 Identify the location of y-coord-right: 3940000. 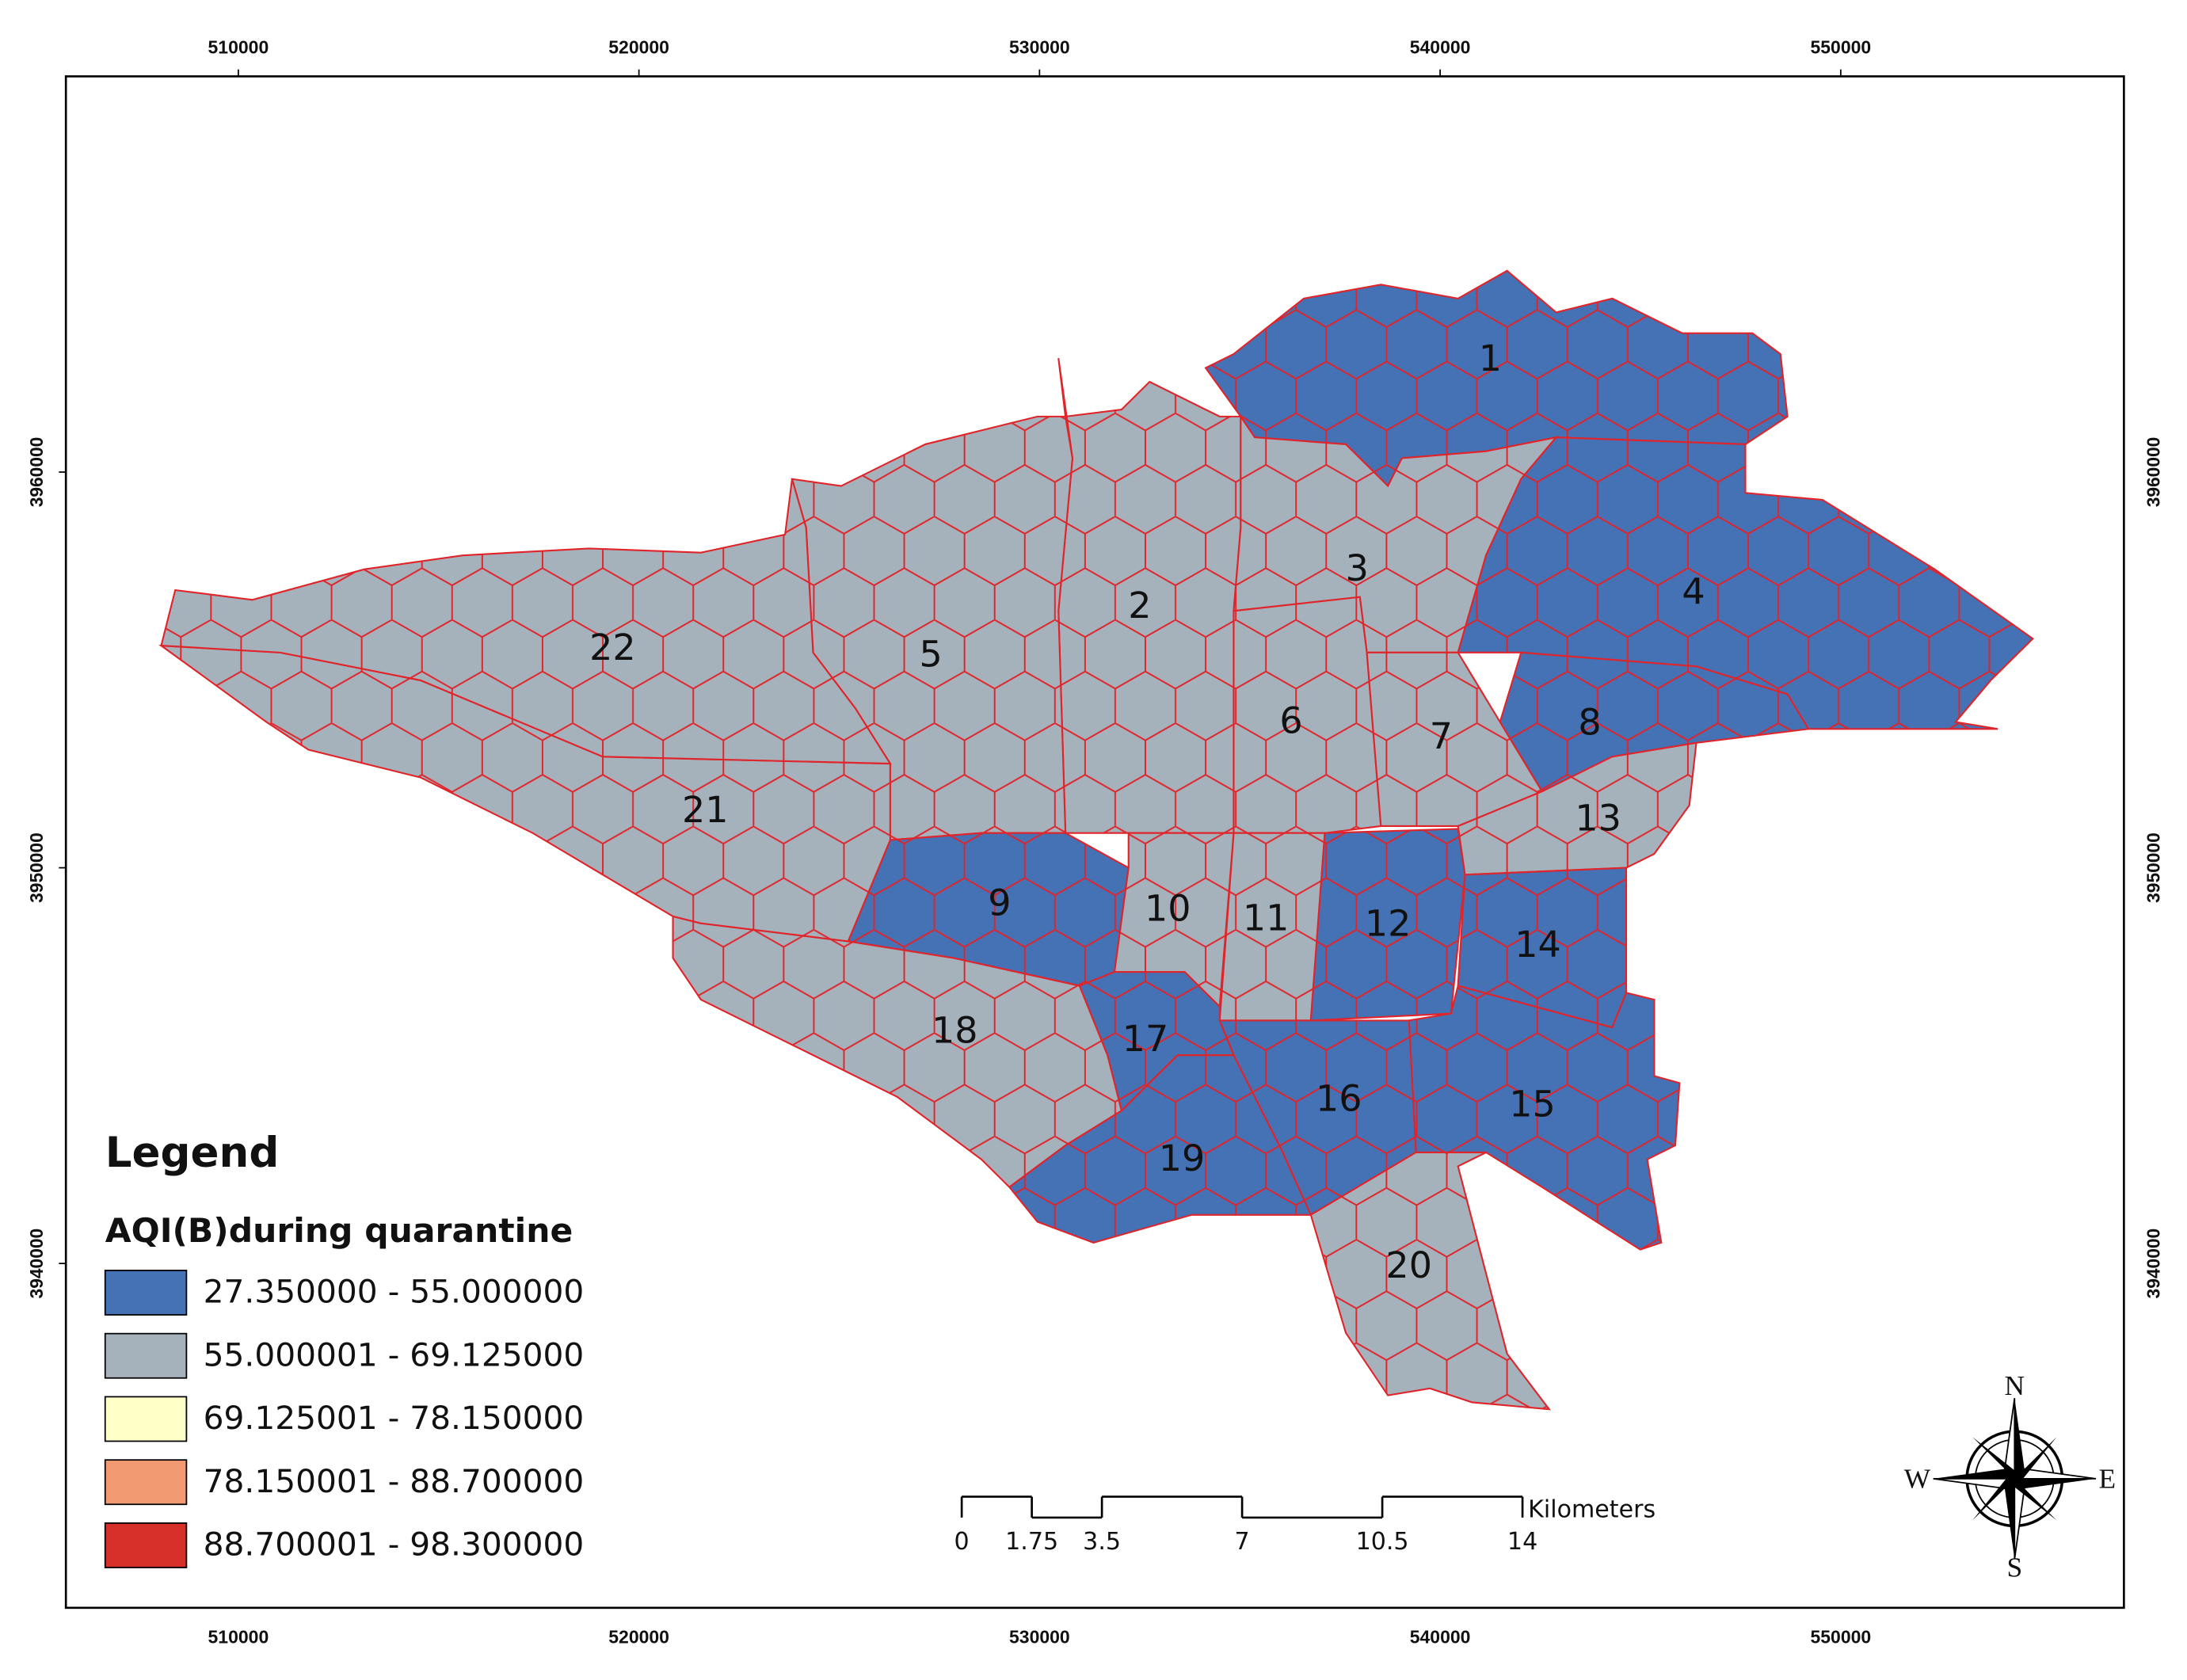
(2153, 1264).